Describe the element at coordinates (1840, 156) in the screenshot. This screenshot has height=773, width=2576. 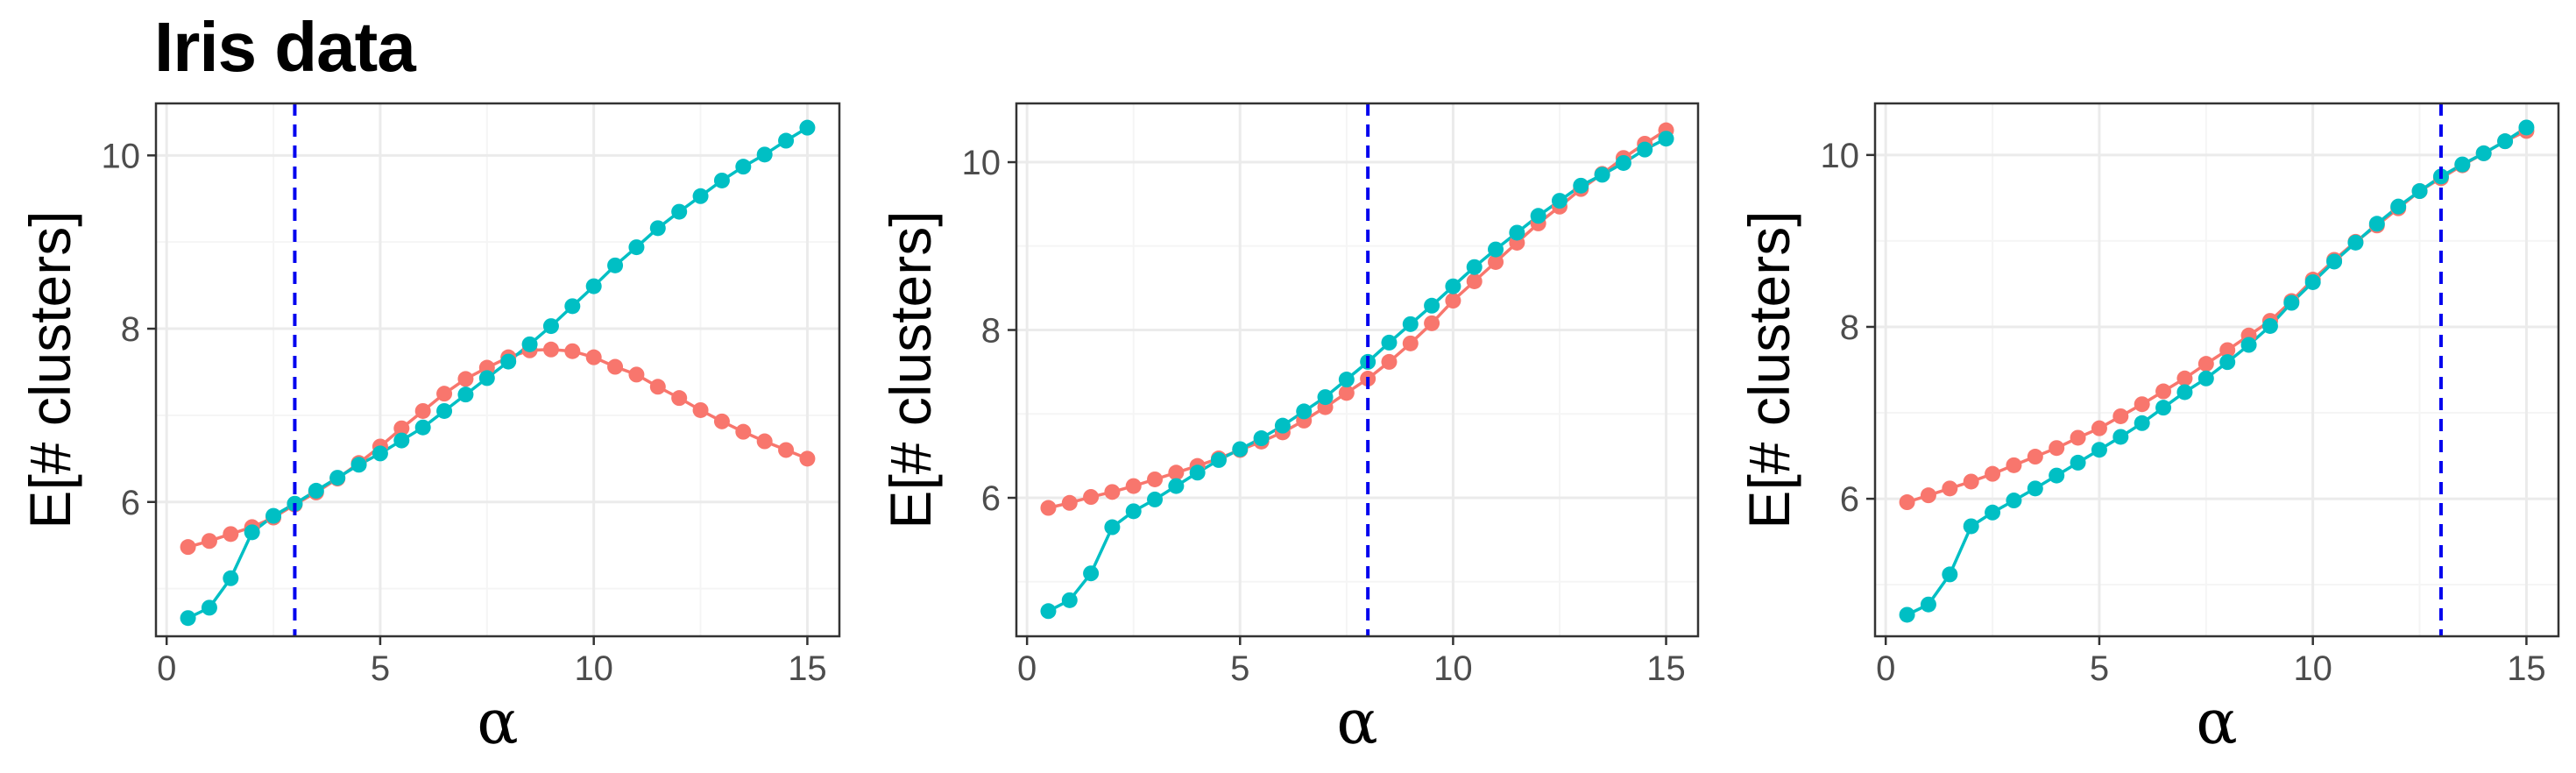
I see `panel-3-y-tick-label: 10` at that location.